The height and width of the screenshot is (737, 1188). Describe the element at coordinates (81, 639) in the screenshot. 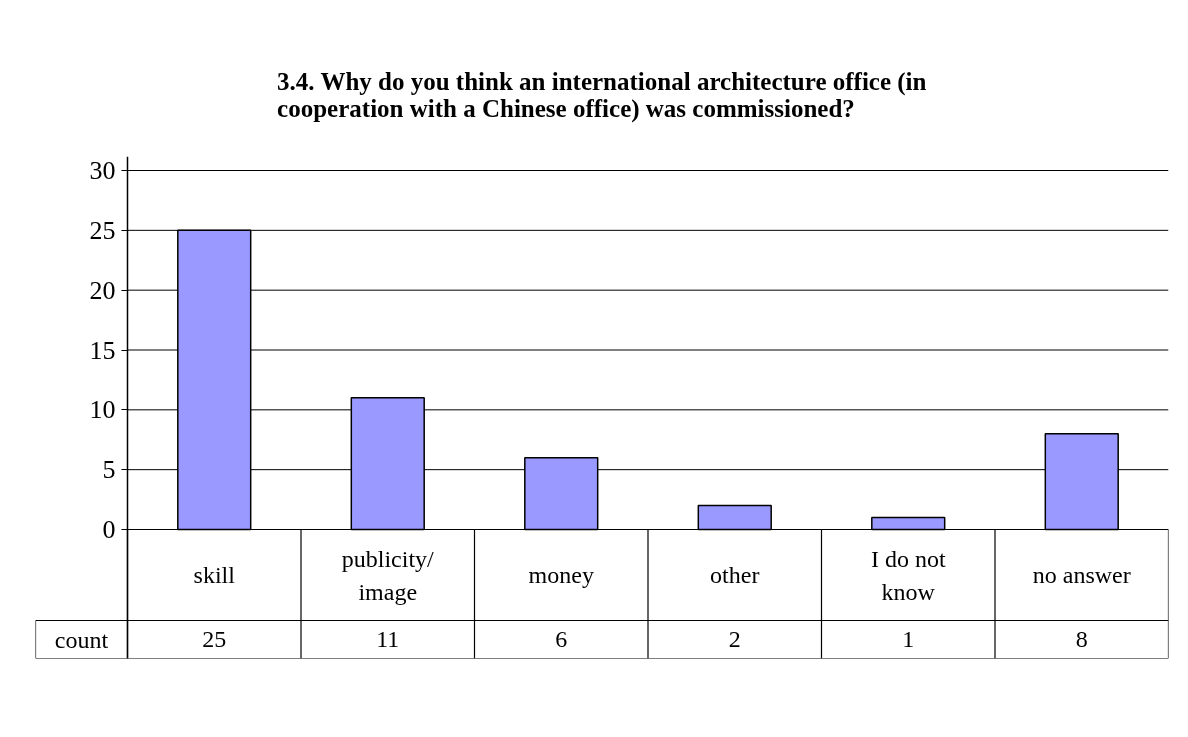

I see `legend-label: count` at that location.